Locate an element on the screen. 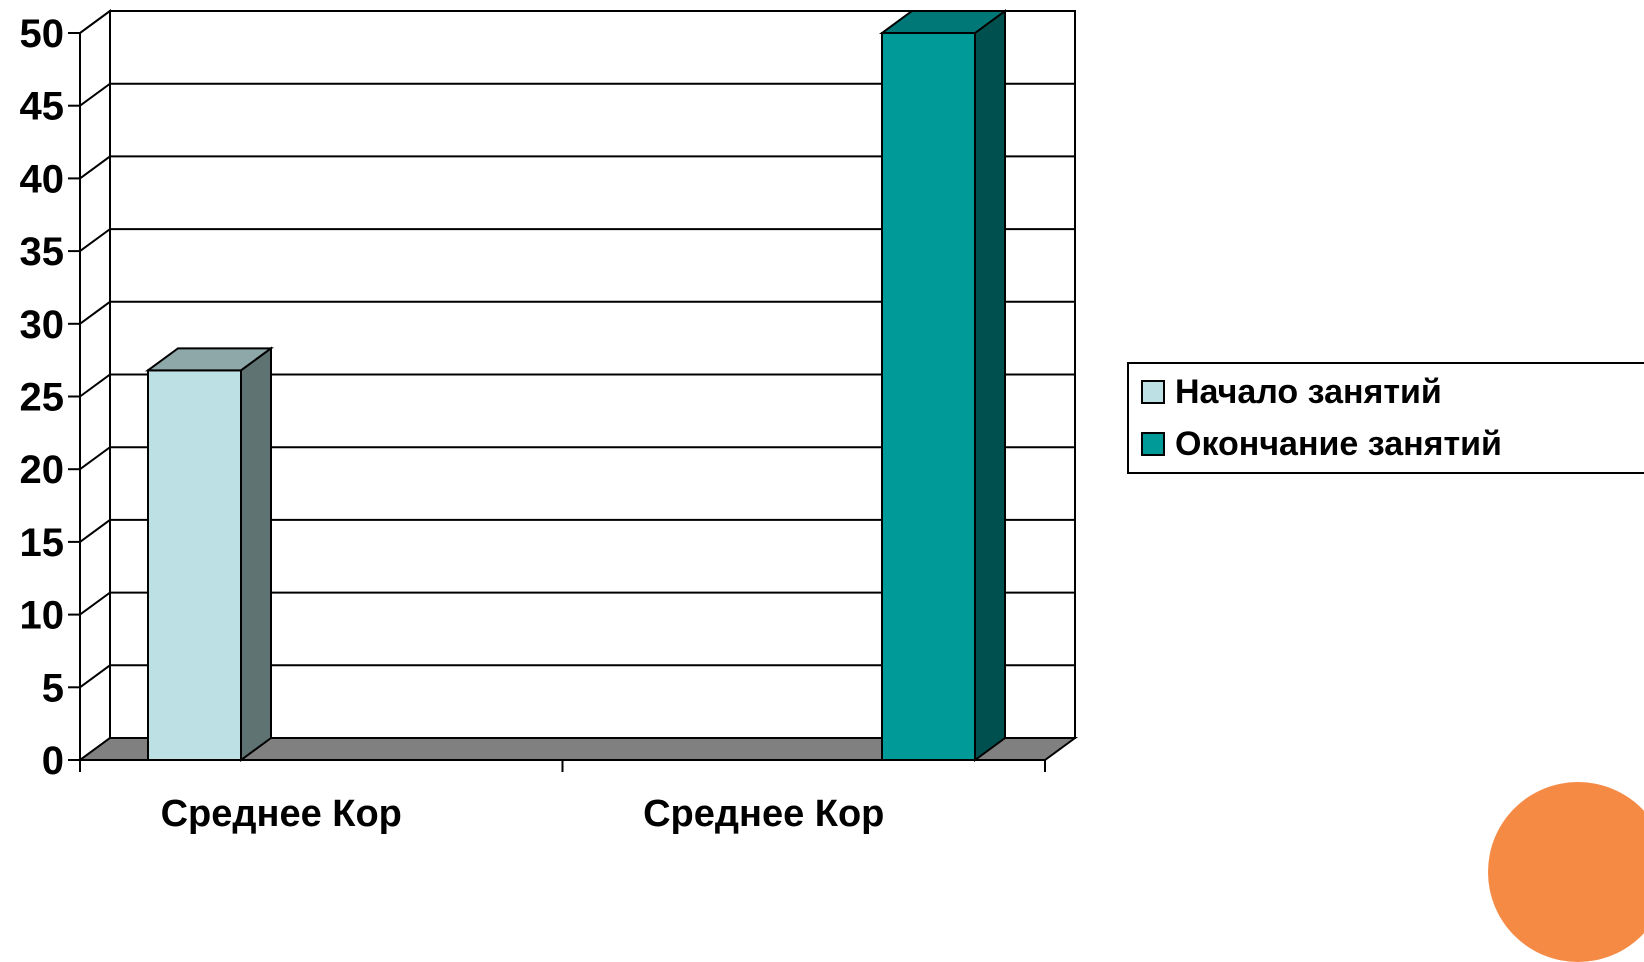 Image resolution: width=1644 pixels, height=962 pixels. bar-0-0-top is located at coordinates (209, 359).